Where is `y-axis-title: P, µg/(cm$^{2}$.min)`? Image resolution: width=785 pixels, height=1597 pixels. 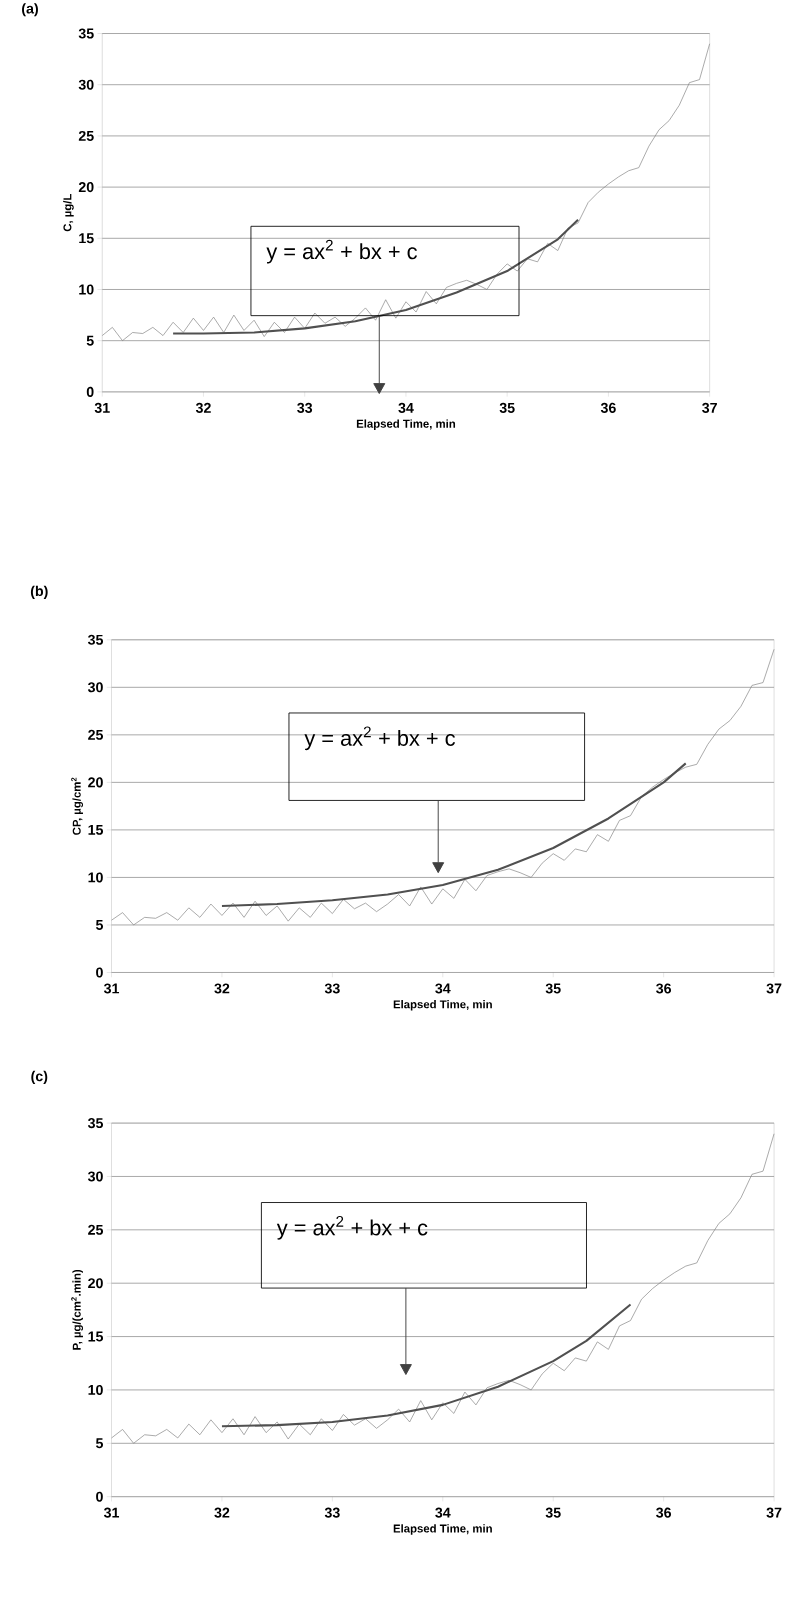 y-axis-title: P, µg/(cm$^{2}$.min) is located at coordinates (77, 1309).